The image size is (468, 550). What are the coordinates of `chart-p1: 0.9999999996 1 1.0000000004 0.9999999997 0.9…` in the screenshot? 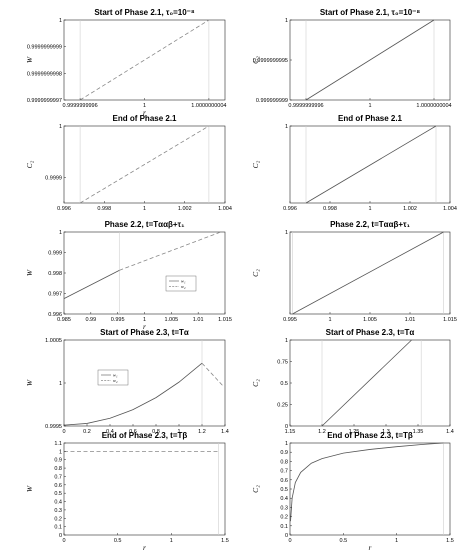 It's located at (125, 62).